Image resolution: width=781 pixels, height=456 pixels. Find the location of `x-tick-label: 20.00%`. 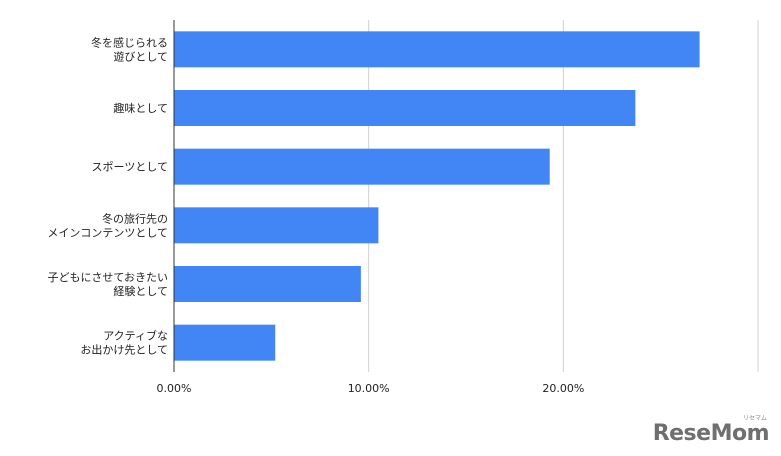

x-tick-label: 20.00% is located at coordinates (563, 388).